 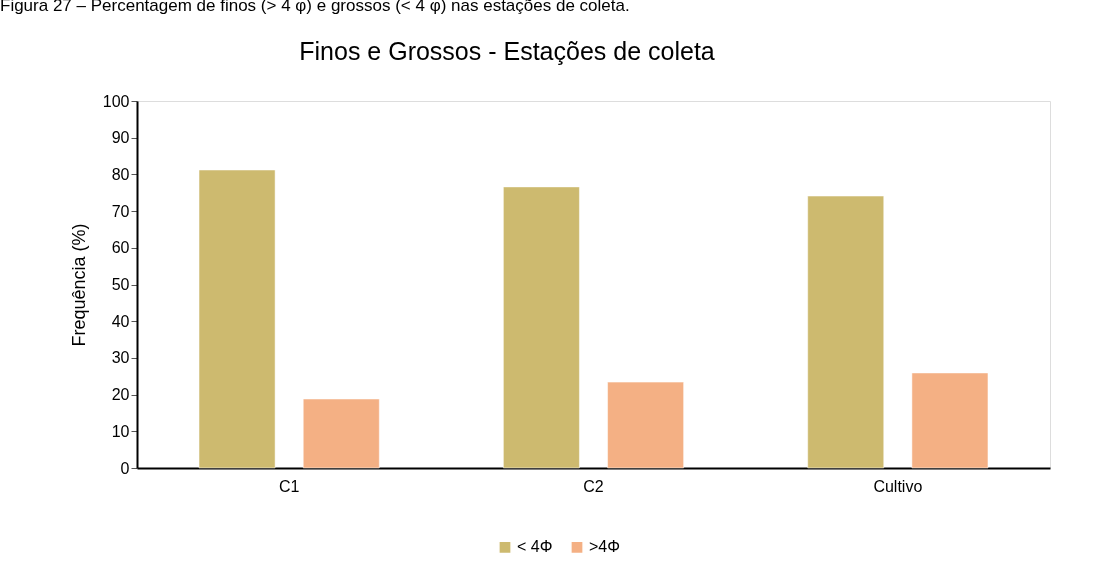 I want to click on y-tick-label: 10, so click(x=120, y=431).